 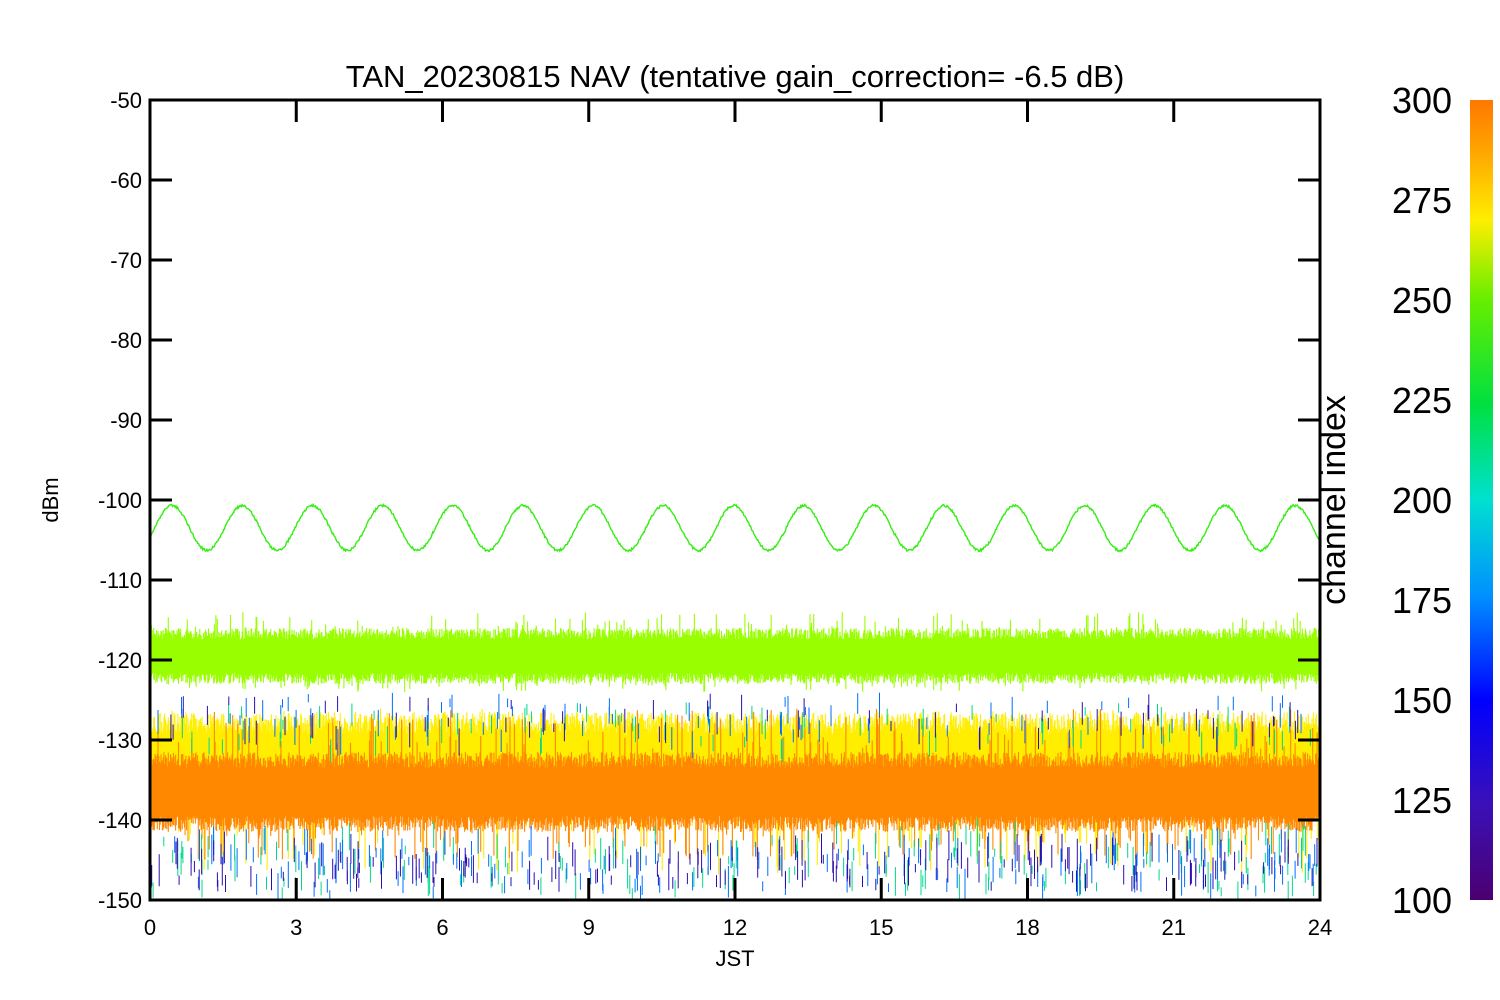 What do you see at coordinates (1422, 500) in the screenshot?
I see `colorbar-tick-label: 200` at bounding box center [1422, 500].